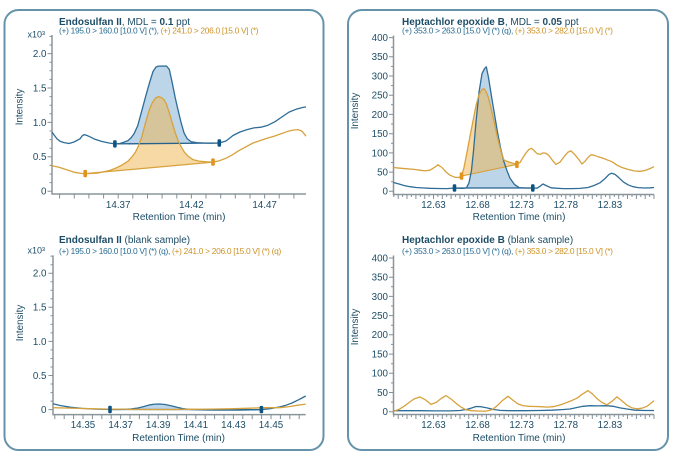 This screenshot has width=673, height=460. I want to click on svg-text: 14.43, so click(233, 425).